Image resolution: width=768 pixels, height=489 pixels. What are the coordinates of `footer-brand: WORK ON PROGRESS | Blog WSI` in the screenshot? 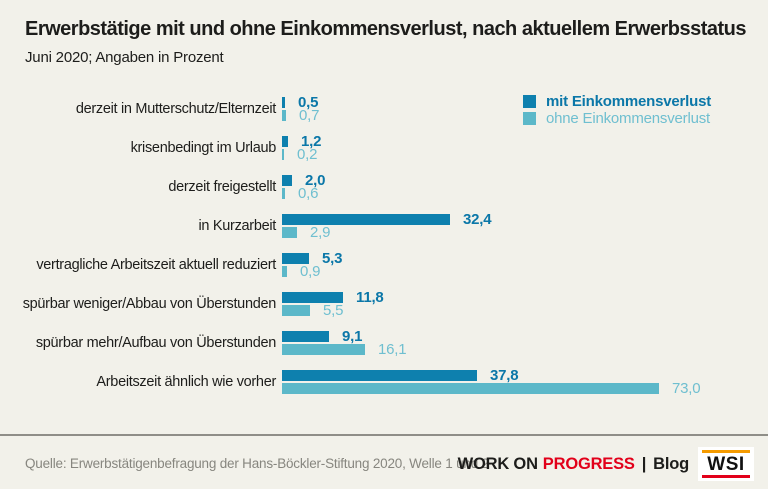 It's located at (606, 464).